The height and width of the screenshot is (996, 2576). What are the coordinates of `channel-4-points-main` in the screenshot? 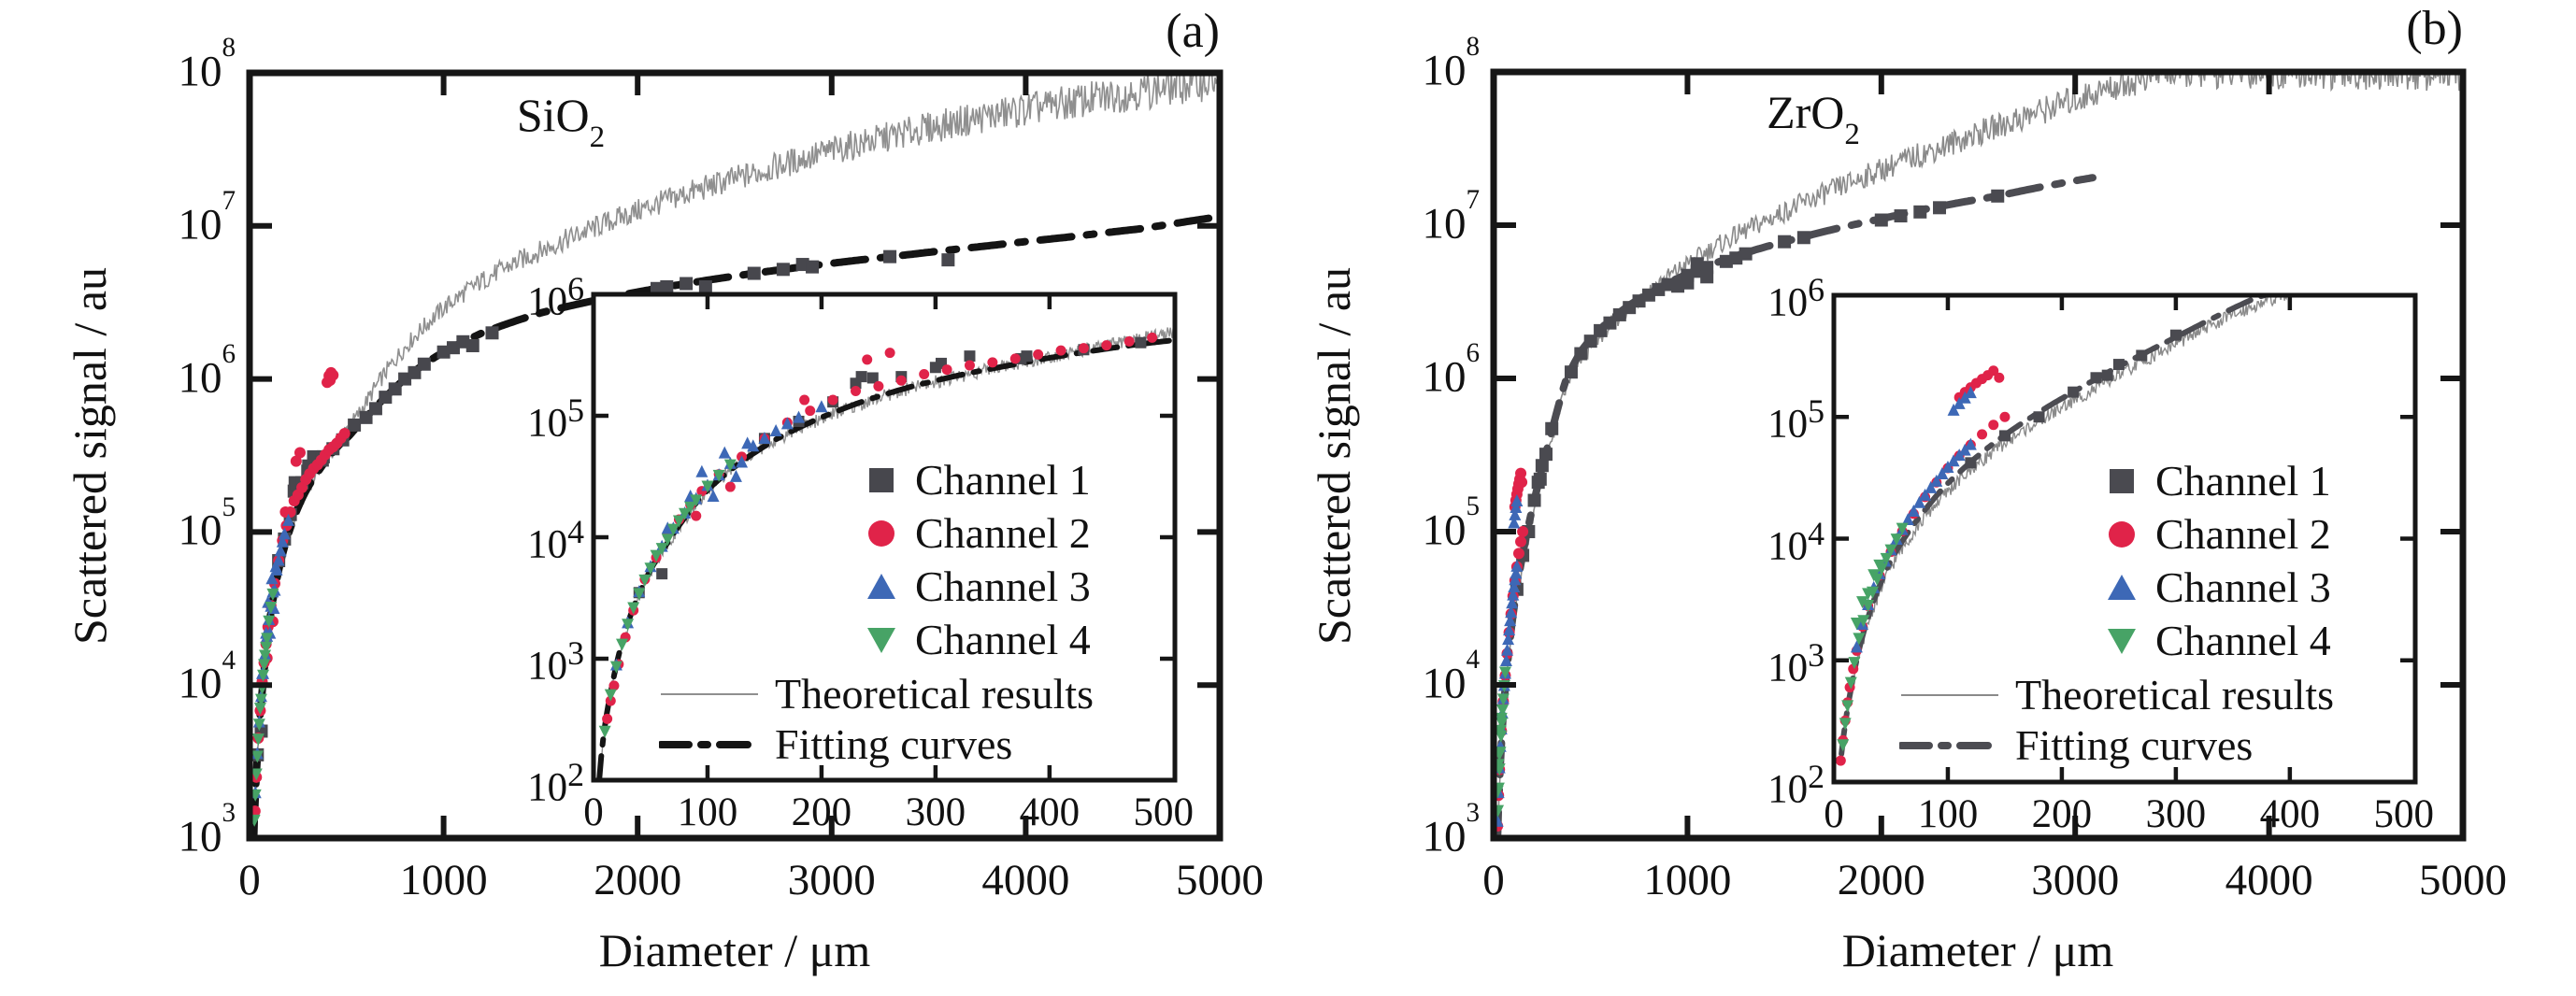 It's located at (1500, 795).